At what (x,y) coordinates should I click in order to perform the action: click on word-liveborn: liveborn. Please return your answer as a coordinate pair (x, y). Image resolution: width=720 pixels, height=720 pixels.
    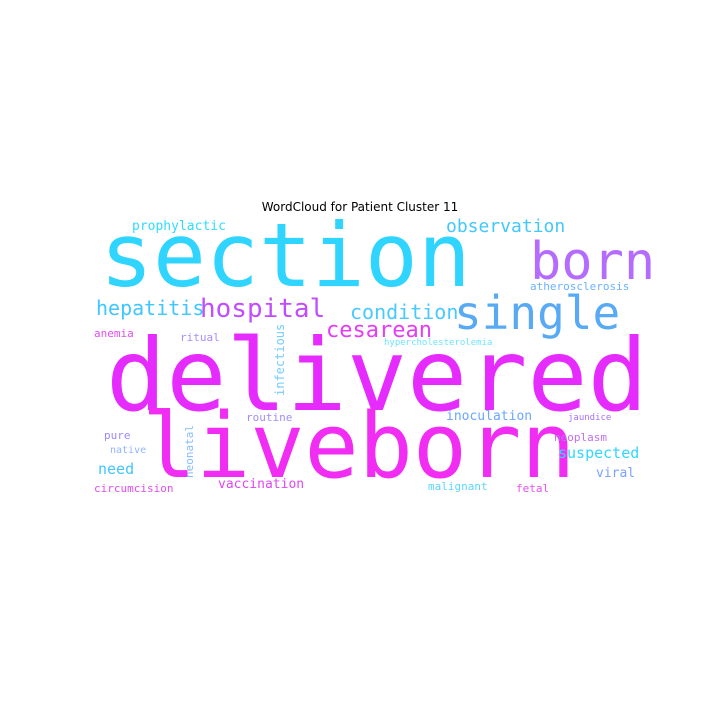
    Looking at the image, I should click on (359, 446).